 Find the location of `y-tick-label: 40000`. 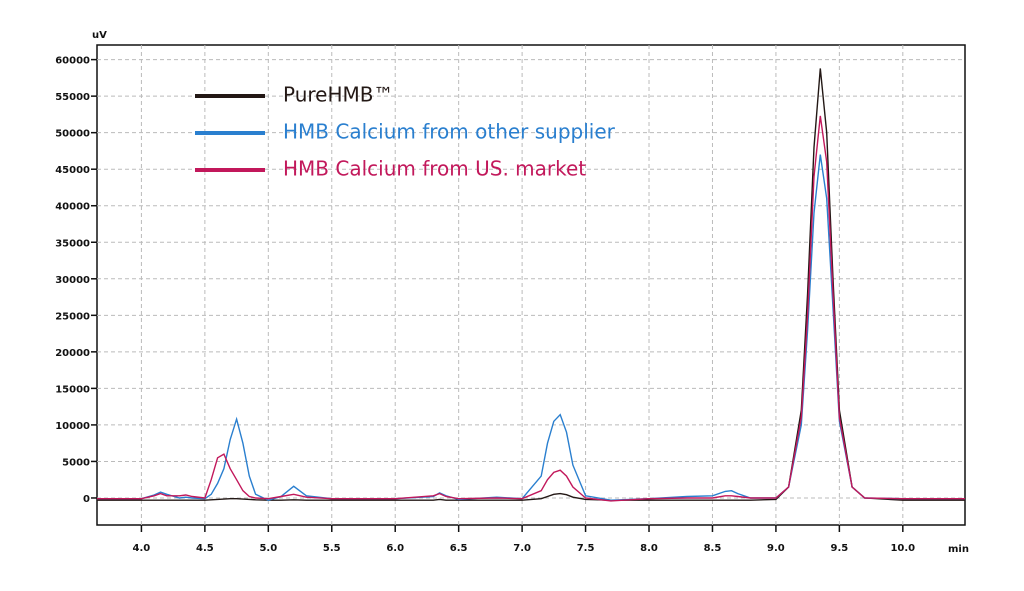

y-tick-label: 40000 is located at coordinates (72, 207).